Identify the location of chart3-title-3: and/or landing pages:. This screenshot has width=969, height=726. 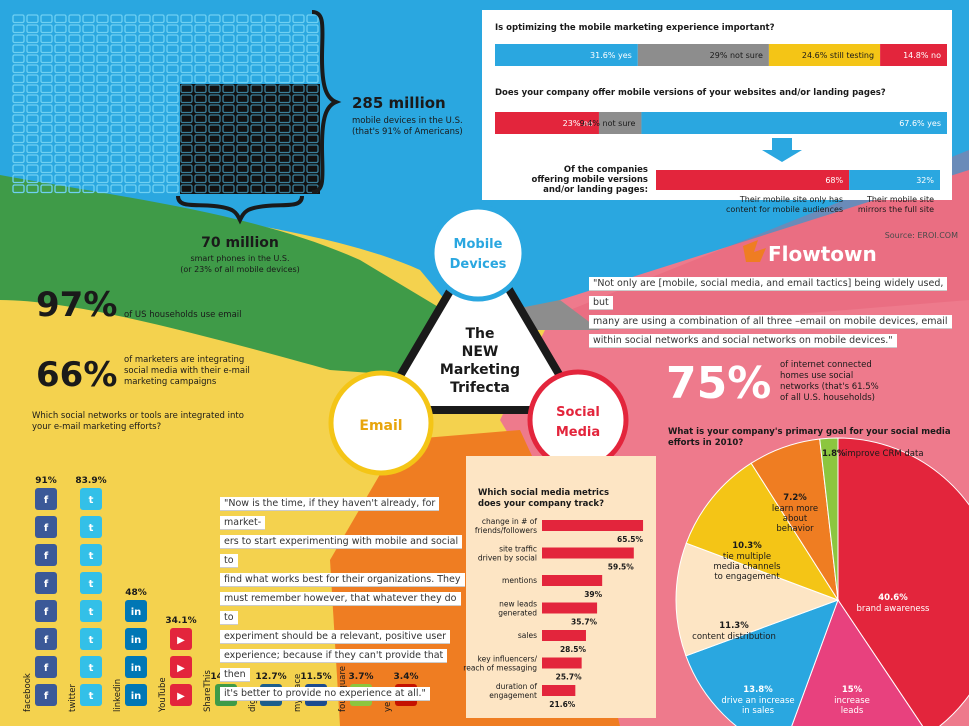
(595, 190).